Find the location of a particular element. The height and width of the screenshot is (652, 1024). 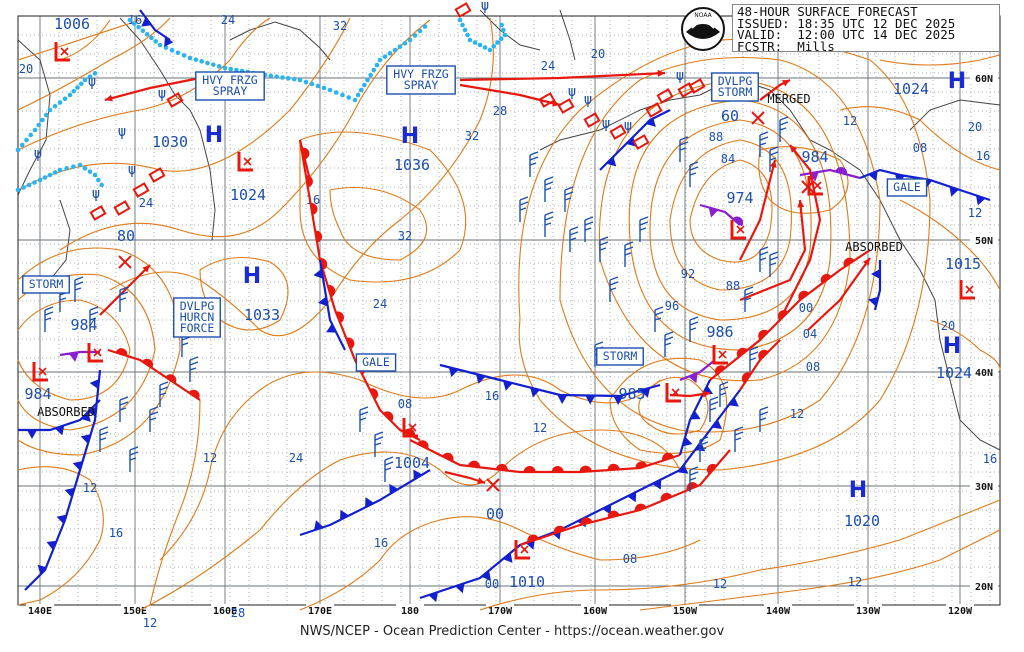

warning-text: GALE is located at coordinates (376, 362).